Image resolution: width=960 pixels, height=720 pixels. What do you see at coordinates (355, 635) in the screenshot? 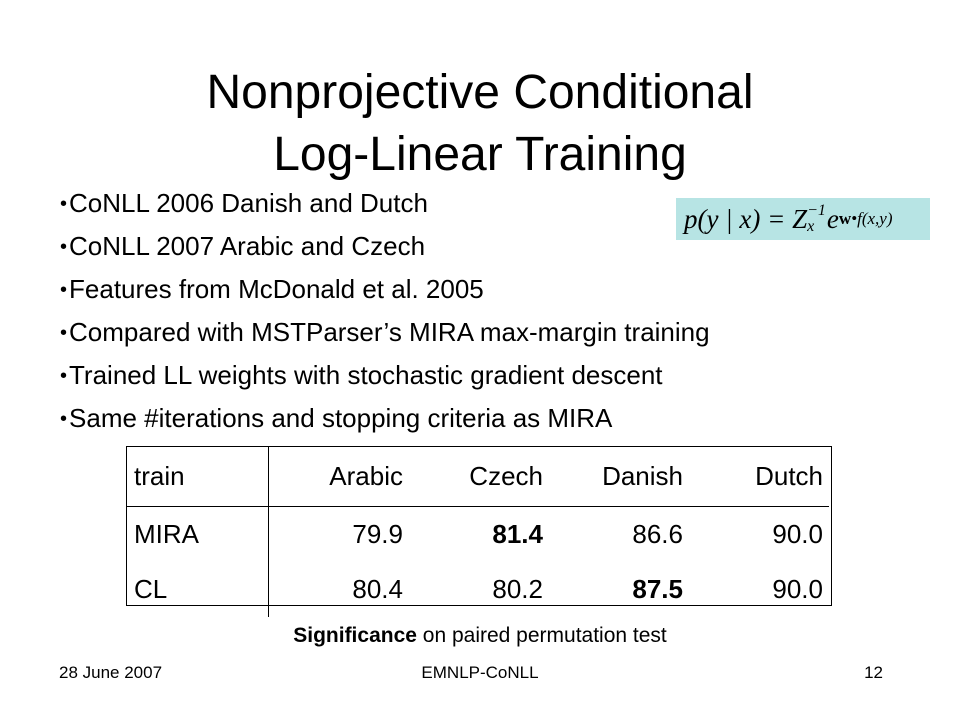
I see `caption-bold: Significance` at bounding box center [355, 635].